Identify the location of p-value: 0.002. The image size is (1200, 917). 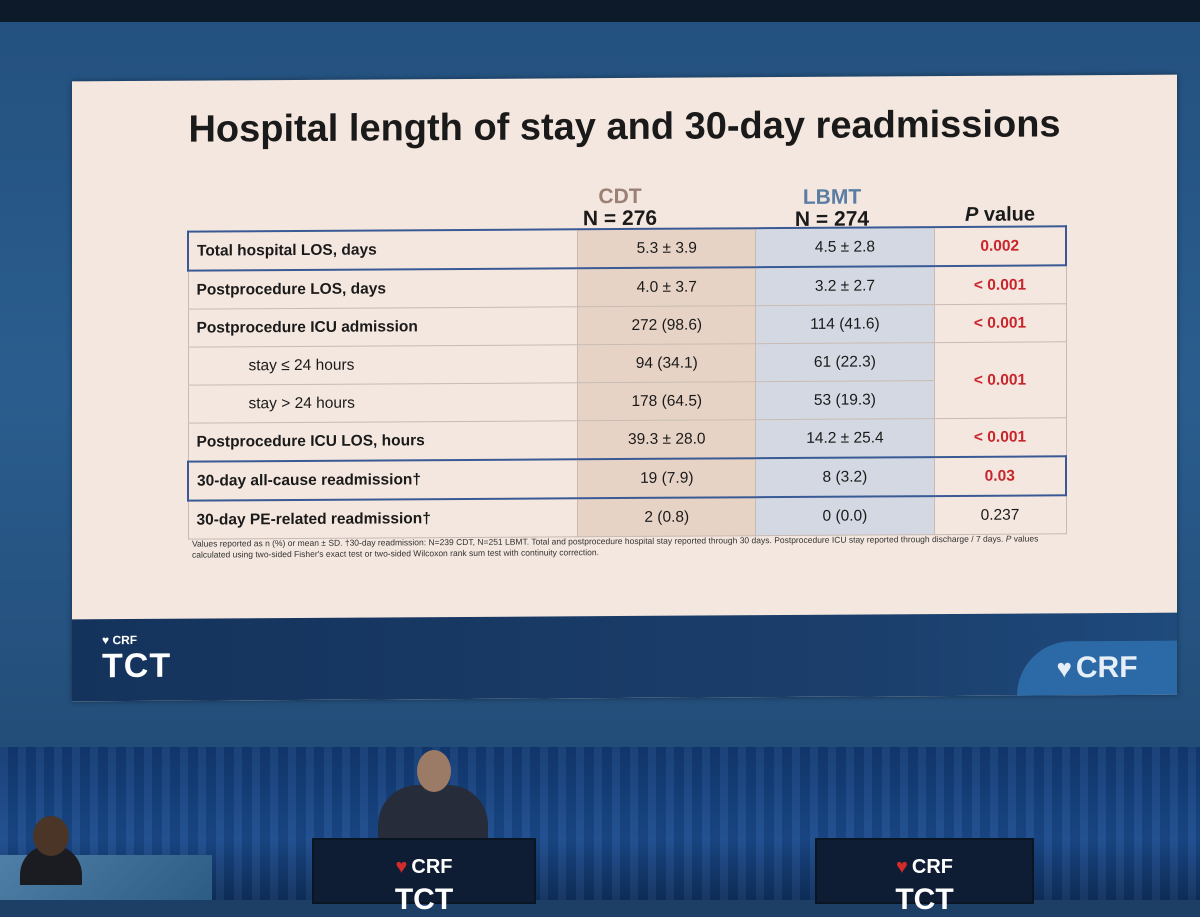
(1000, 246).